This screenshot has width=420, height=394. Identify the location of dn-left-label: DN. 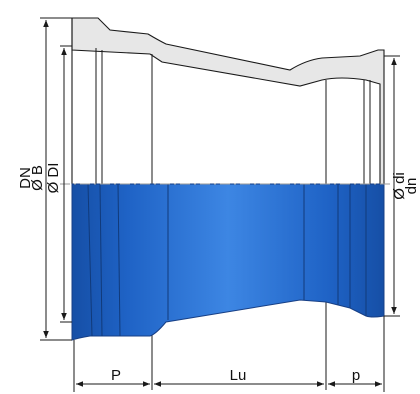
(25, 178).